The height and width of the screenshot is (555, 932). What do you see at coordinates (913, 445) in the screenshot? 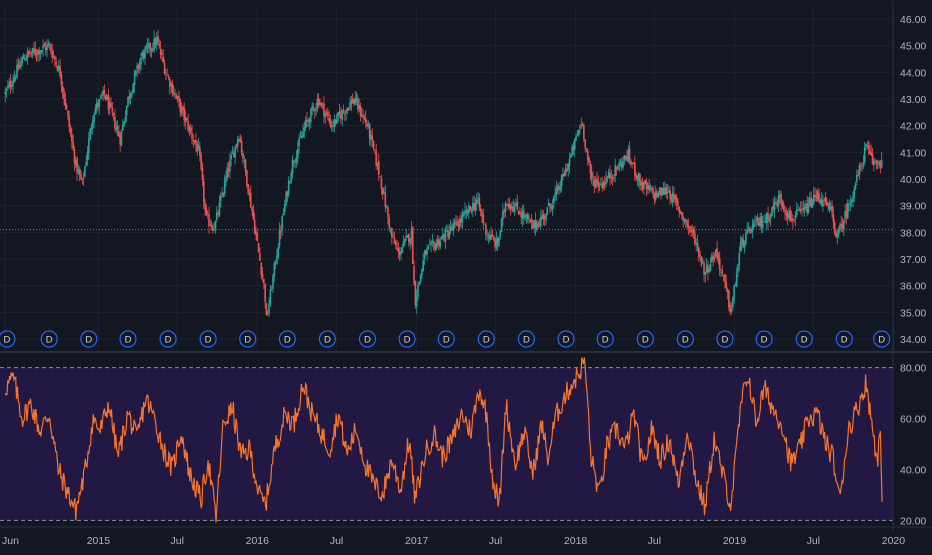
I see `rsi-axis: 20.00 40.00 60.00 80.00` at bounding box center [913, 445].